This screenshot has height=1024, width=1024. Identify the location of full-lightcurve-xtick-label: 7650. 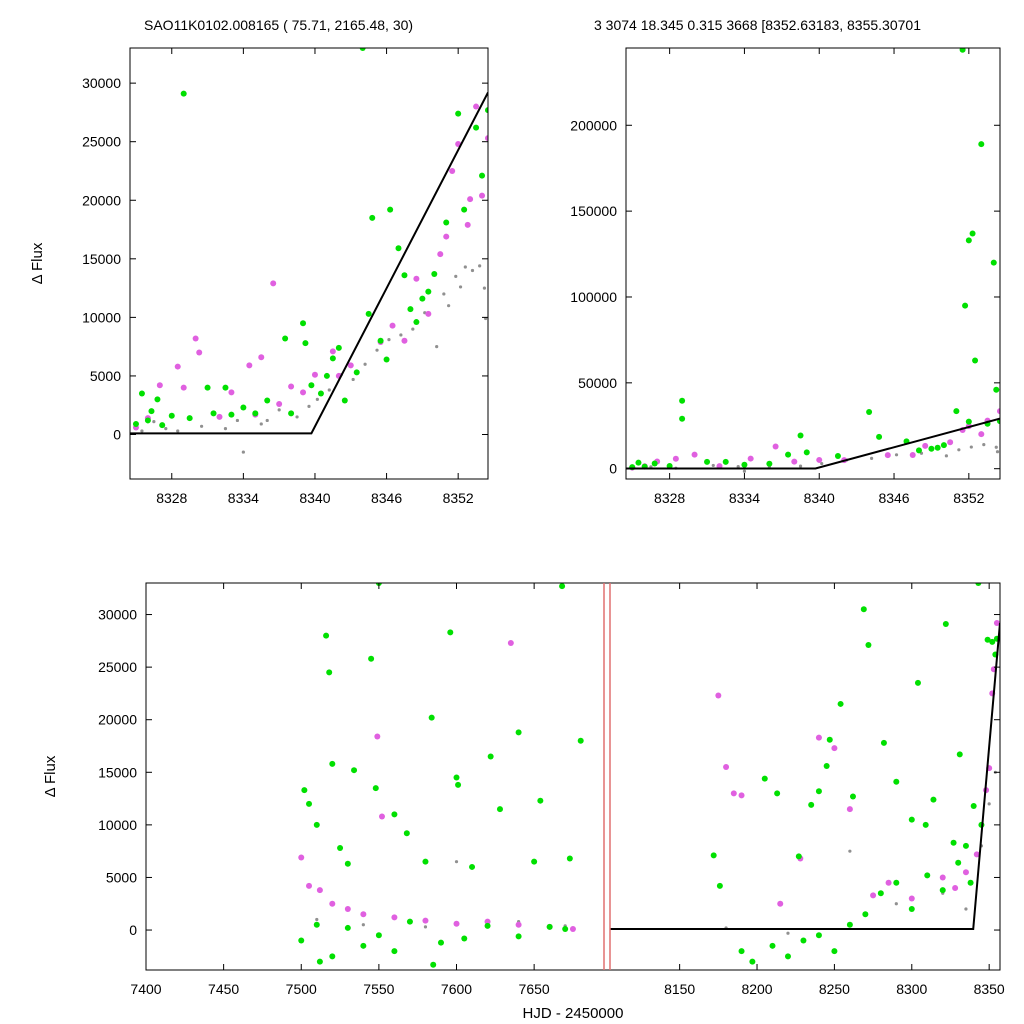
(534, 989).